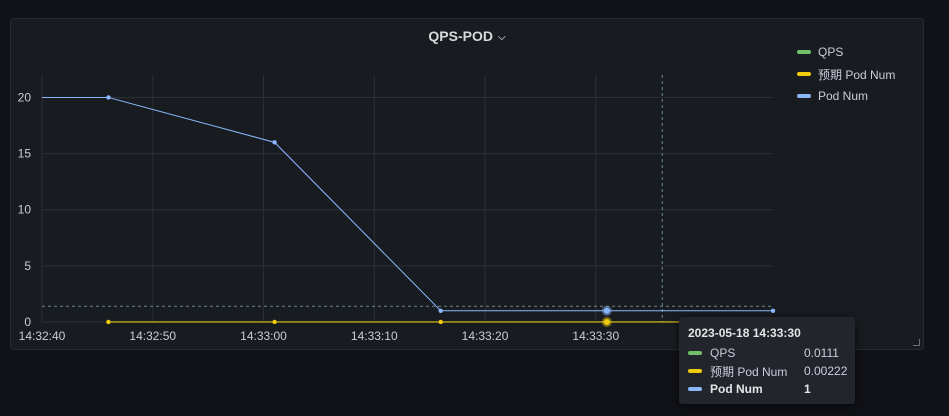  I want to click on panel-title: QPS-POD ⌵, so click(467, 36).